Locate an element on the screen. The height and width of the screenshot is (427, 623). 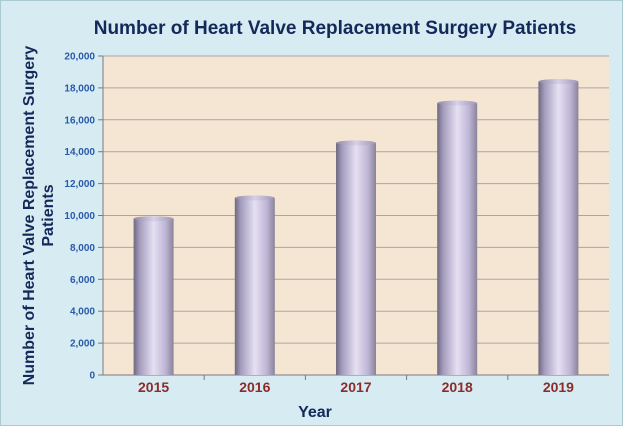
y-tick-label: 18,000 is located at coordinates (79, 88).